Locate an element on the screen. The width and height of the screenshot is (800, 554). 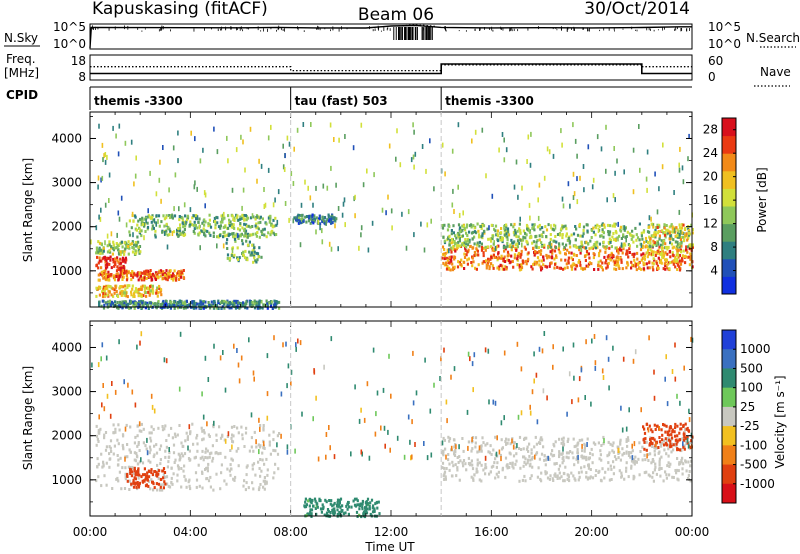
x-tick-label: 12:00 is located at coordinates (391, 532).